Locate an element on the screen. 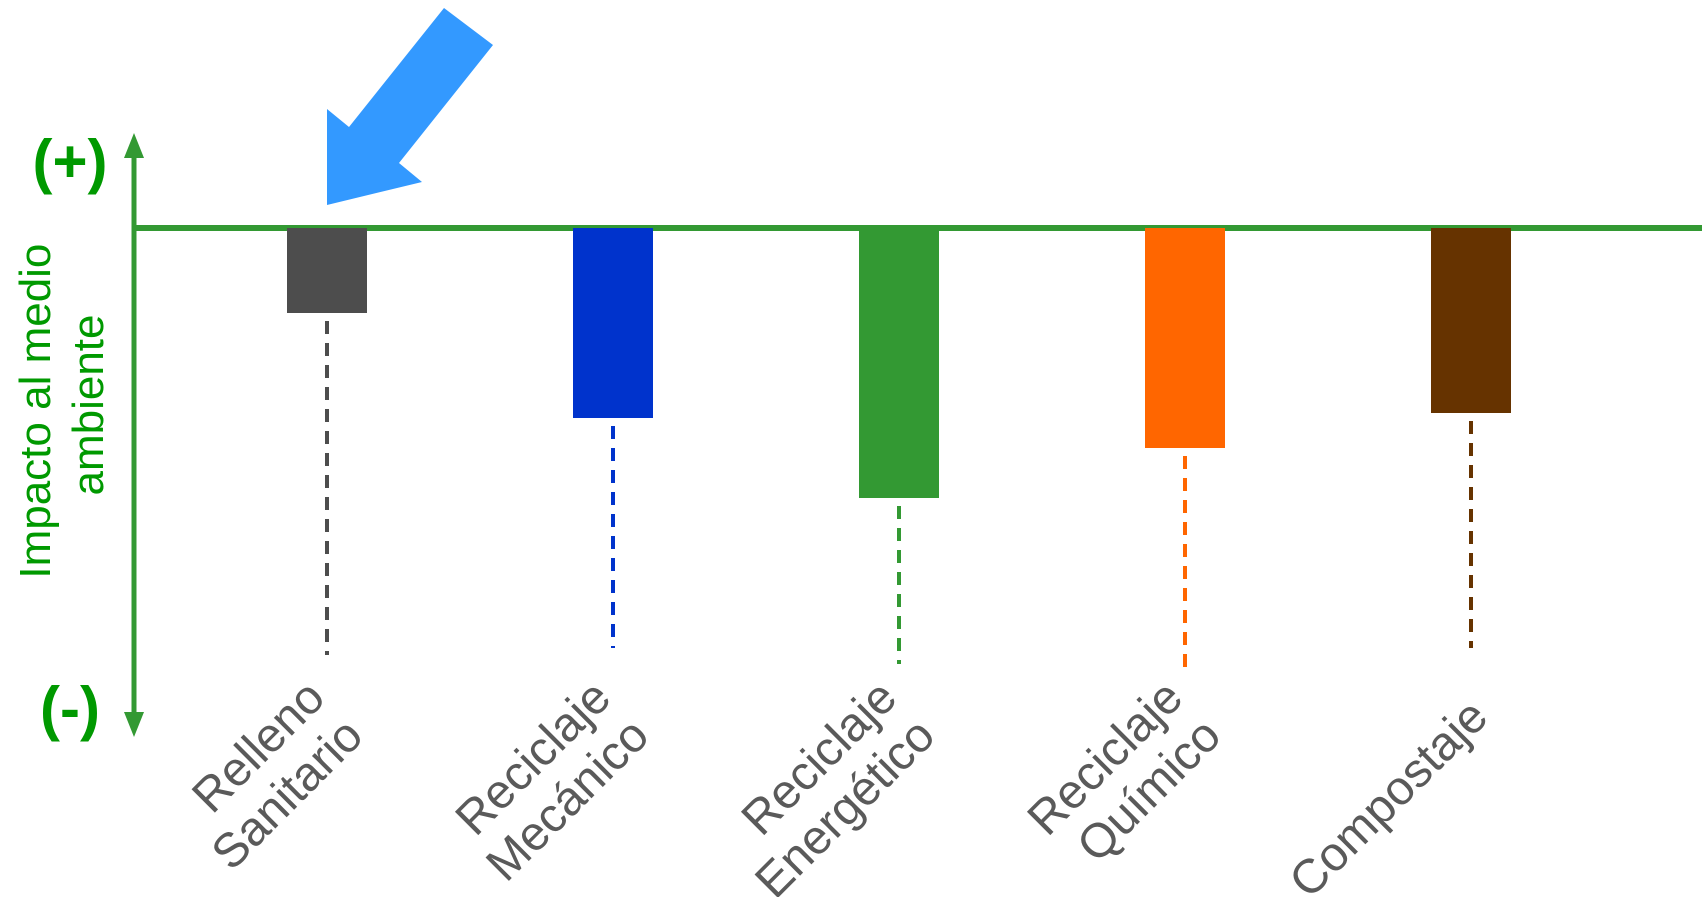 The image size is (1707, 902). category-label-compostaje: Compostaje is located at coordinates (1389, 793).